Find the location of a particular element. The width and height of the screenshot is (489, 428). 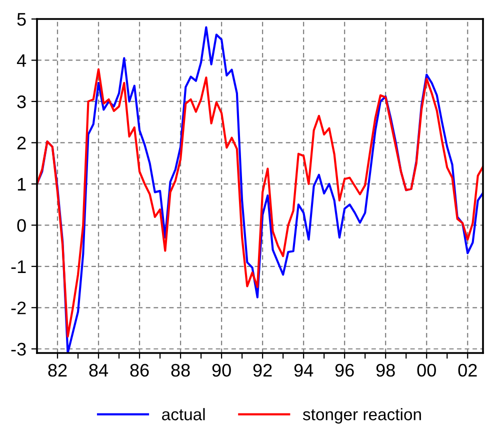

x-tick-label: 02 is located at coordinates (467, 370).